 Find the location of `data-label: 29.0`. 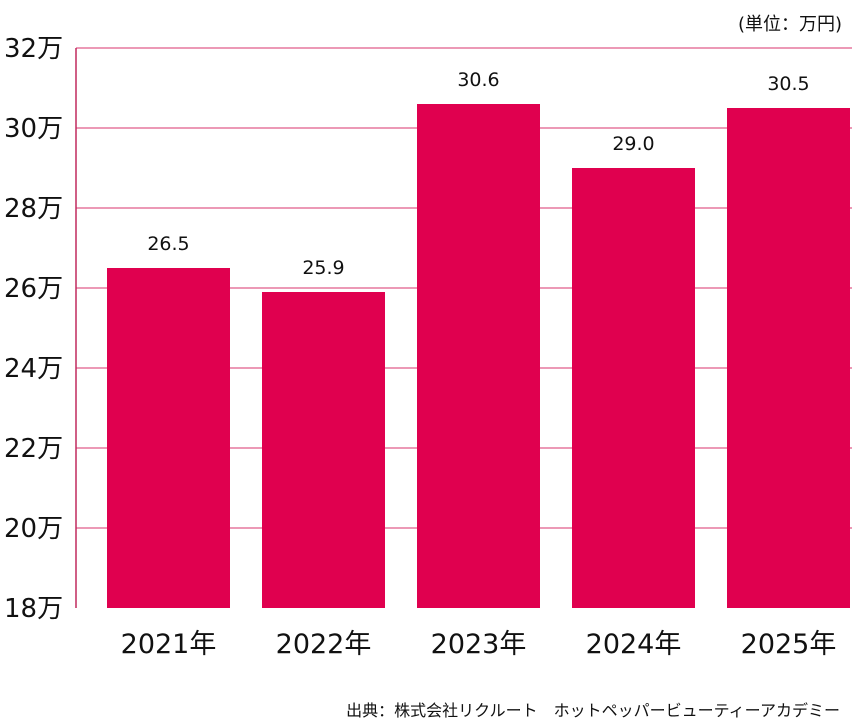

data-label: 29.0 is located at coordinates (633, 144).